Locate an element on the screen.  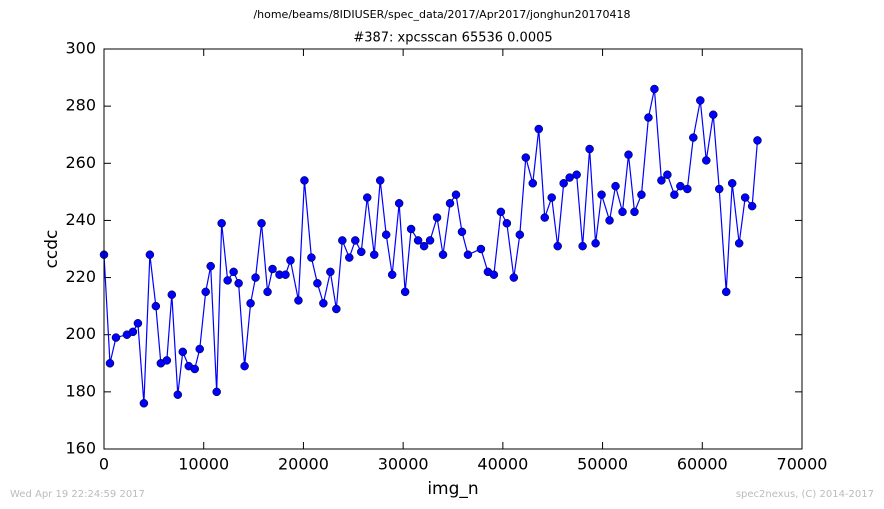
y-tick-label: 220 is located at coordinates (80, 276).